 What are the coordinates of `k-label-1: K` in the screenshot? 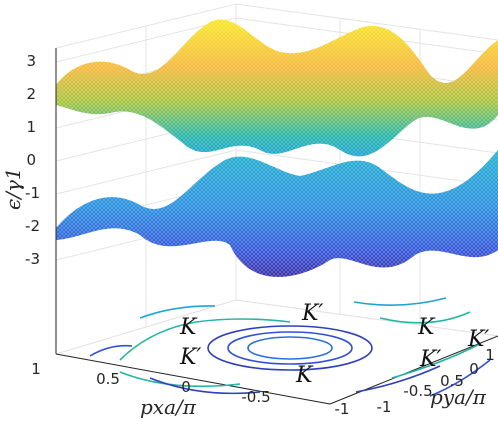 It's located at (188, 327).